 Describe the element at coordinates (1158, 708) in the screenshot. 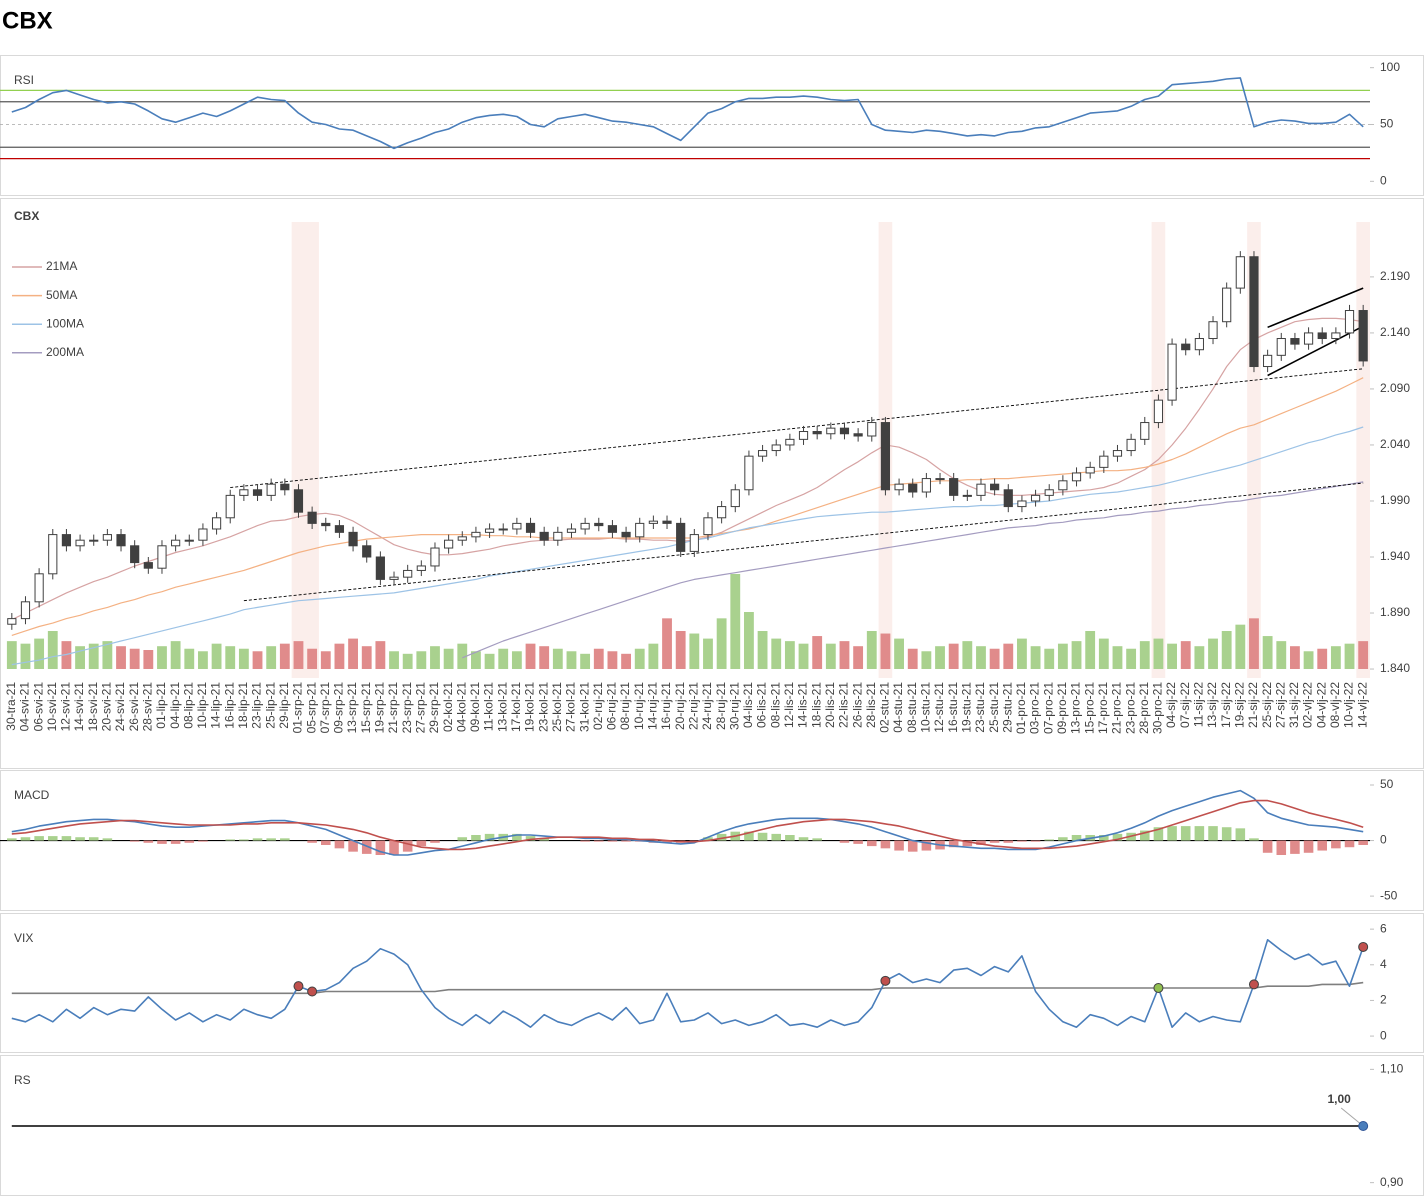

I see `x-tick-label: 30-pro-21` at that location.